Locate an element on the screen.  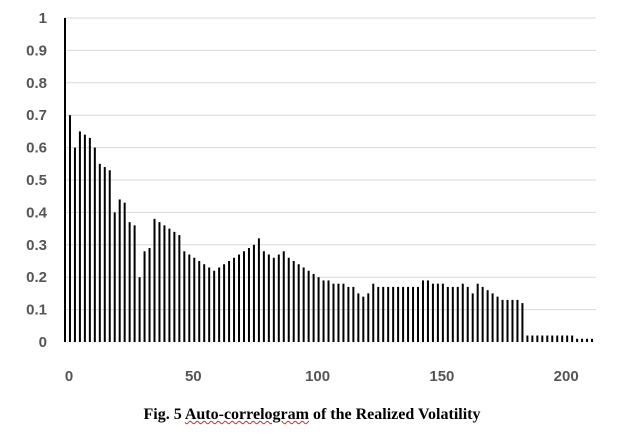
caption-underlined-word: Auto-correlogram is located at coordinates (246, 414).